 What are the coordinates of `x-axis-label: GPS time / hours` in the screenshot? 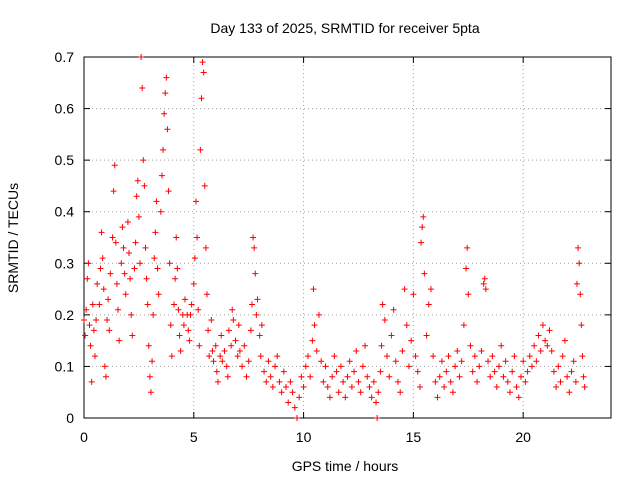 It's located at (345, 466).